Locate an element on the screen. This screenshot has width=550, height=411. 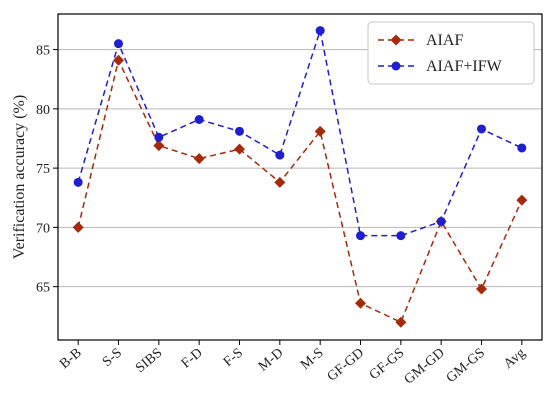
x-tick-label: GF-GS is located at coordinates (387, 365).